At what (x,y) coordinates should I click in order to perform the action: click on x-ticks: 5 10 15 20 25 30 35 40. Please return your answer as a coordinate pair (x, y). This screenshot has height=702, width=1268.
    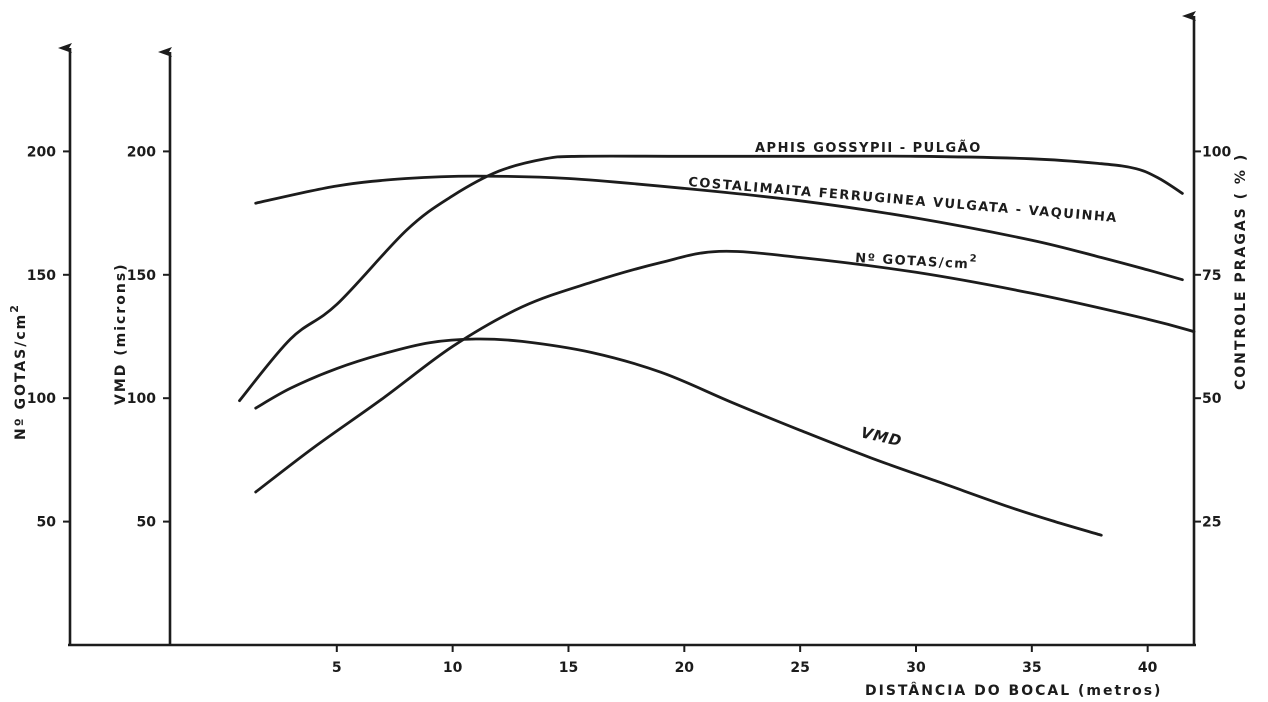
    Looking at the image, I should click on (745, 660).